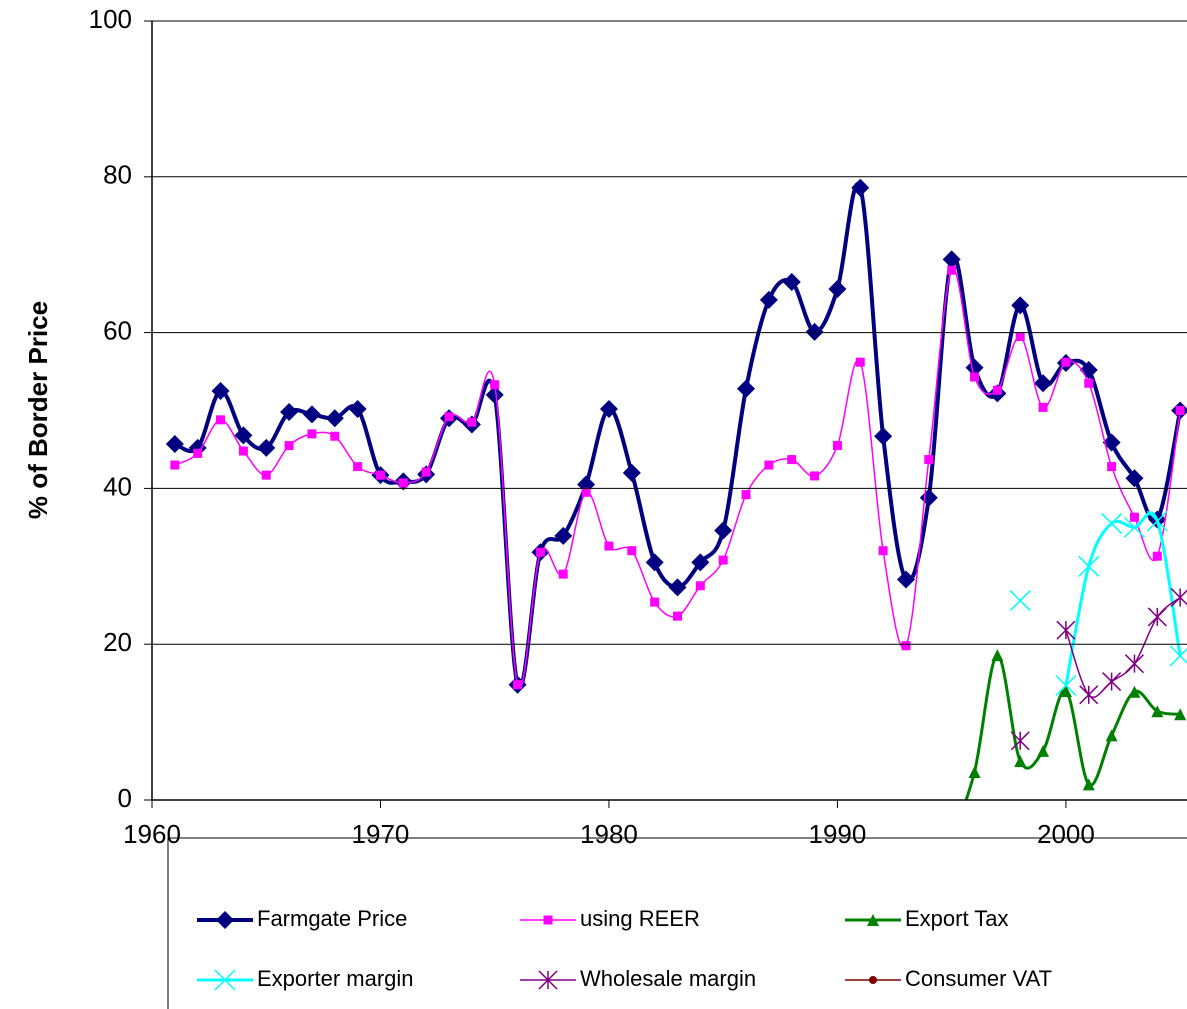  Describe the element at coordinates (152, 834) in the screenshot. I see `x-tick-label: 1960` at that location.